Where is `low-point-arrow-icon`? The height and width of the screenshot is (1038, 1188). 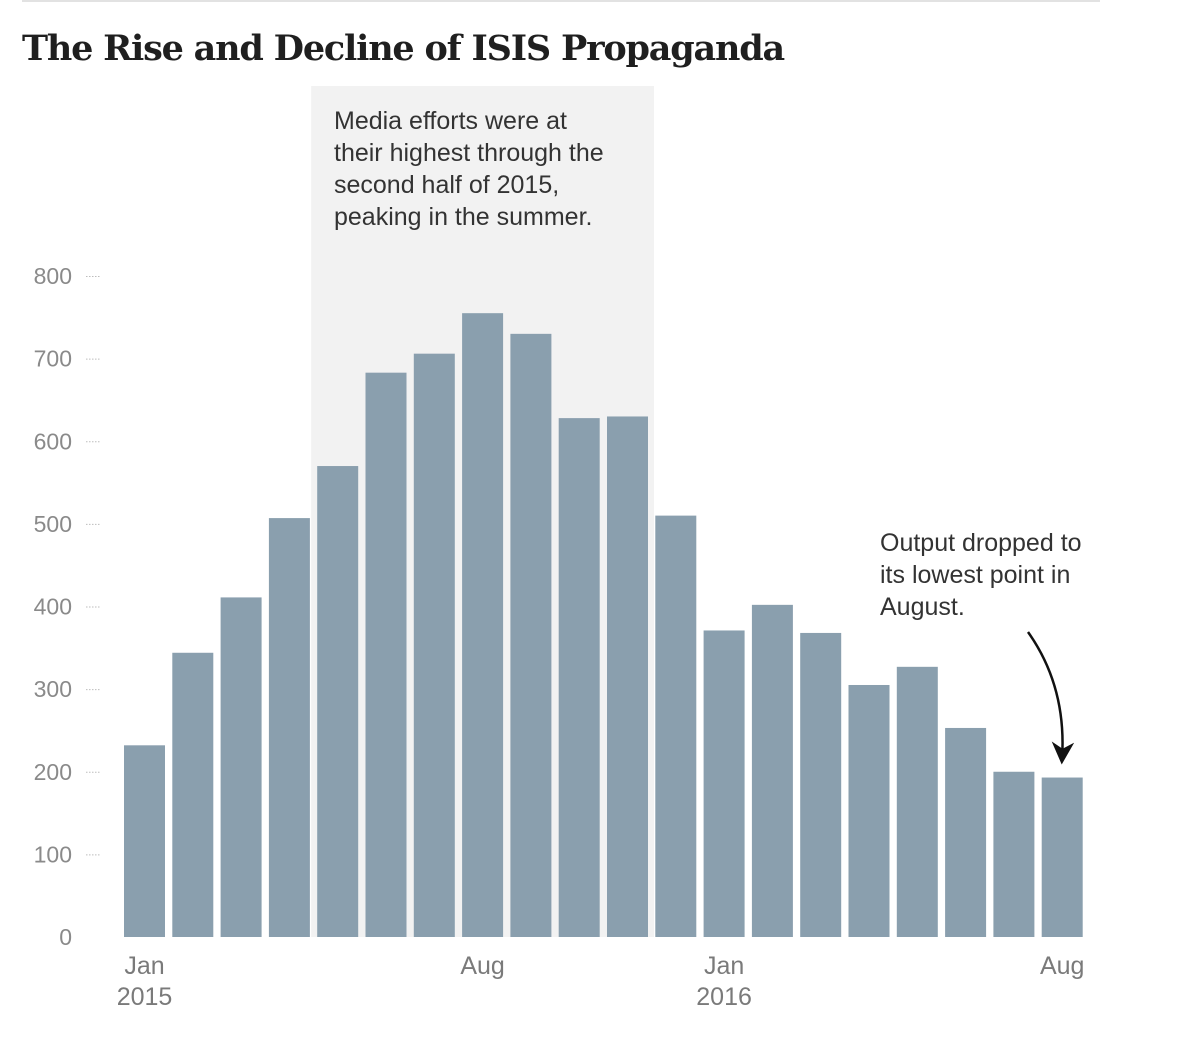 low-point-arrow-icon is located at coordinates (1050, 698).